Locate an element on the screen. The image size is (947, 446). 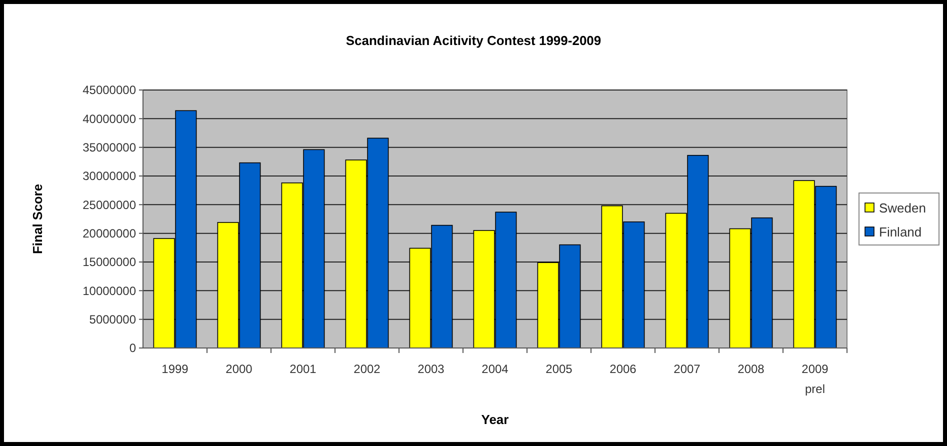
y-tick-label: 5000000 is located at coordinates (112, 319).